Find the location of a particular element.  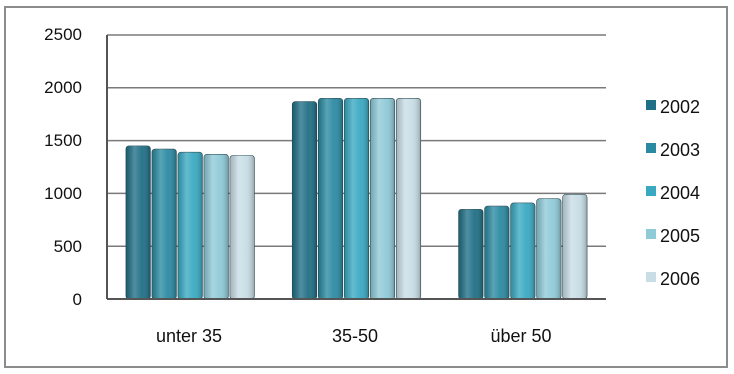

legend: 2002 2003 2004 2005 2006 is located at coordinates (673, 193).